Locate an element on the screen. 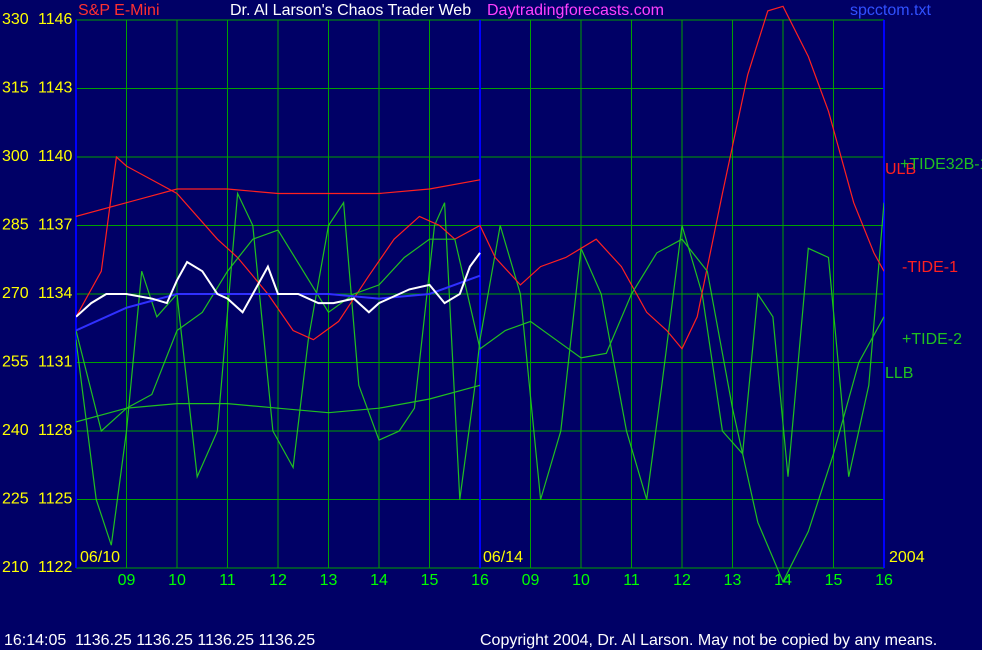 Image resolution: width=982 pixels, height=650 pixels. y2-tick-label: 1137 is located at coordinates (55, 225).